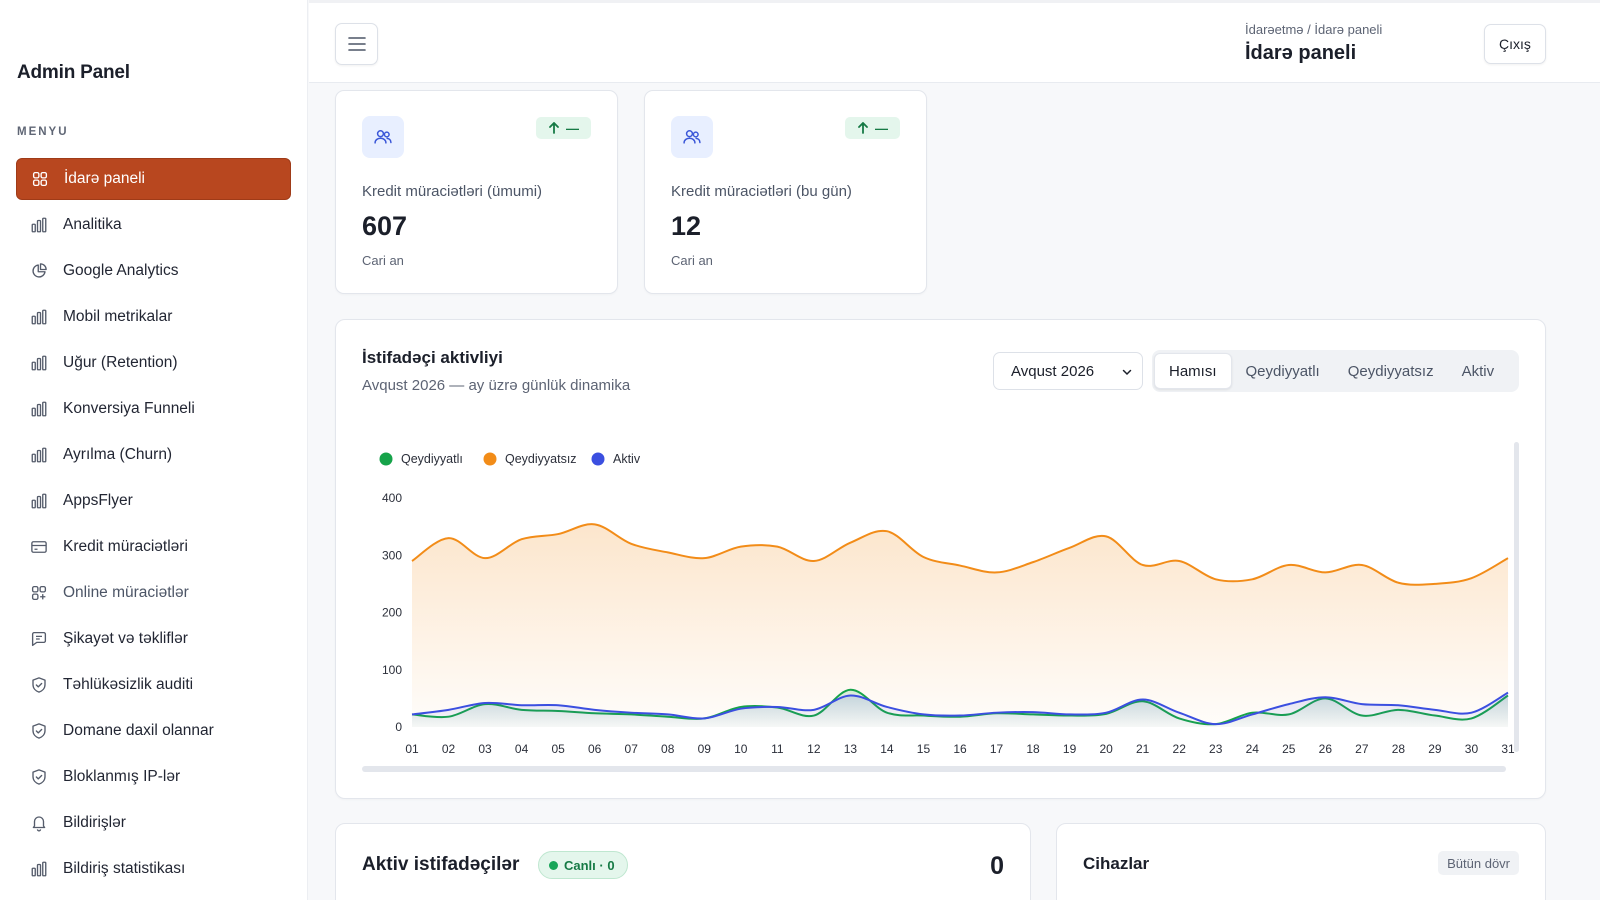 Image resolution: width=1600 pixels, height=900 pixels. What do you see at coordinates (522, 749) in the screenshot?
I see `x-tick-label: 04` at bounding box center [522, 749].